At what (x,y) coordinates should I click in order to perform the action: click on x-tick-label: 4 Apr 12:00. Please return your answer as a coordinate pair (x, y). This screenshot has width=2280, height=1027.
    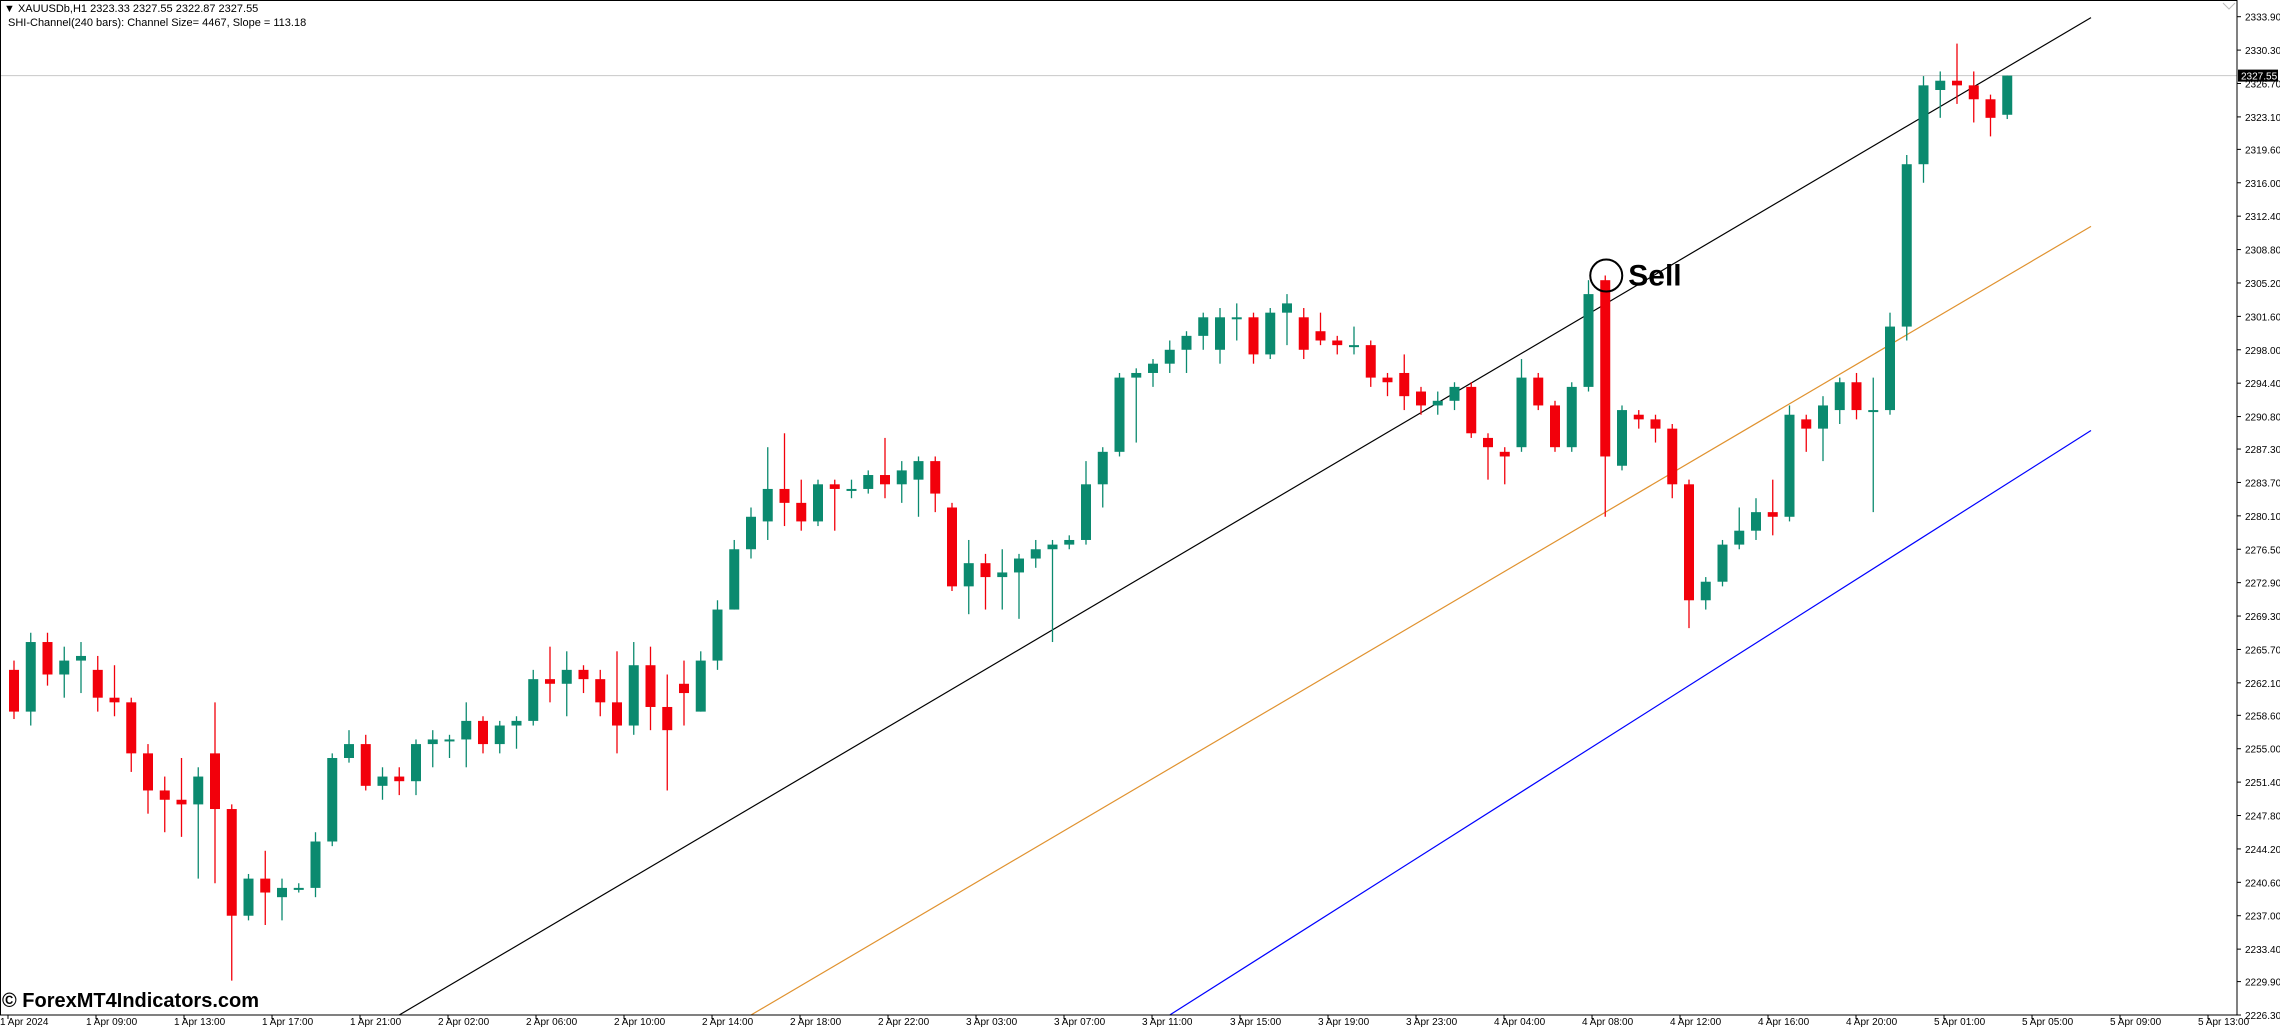
    Looking at the image, I should click on (1696, 1022).